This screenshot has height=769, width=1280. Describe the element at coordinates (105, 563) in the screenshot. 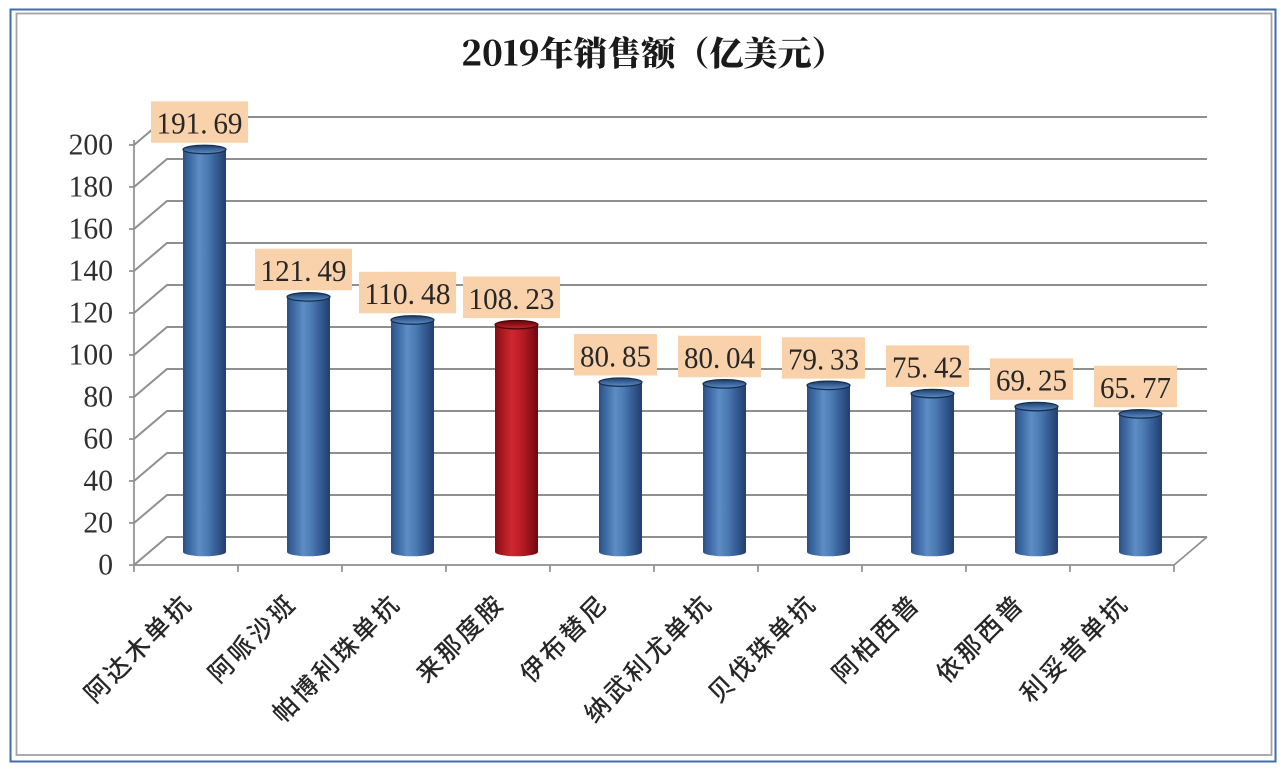

I see `svg-text: 0` at that location.